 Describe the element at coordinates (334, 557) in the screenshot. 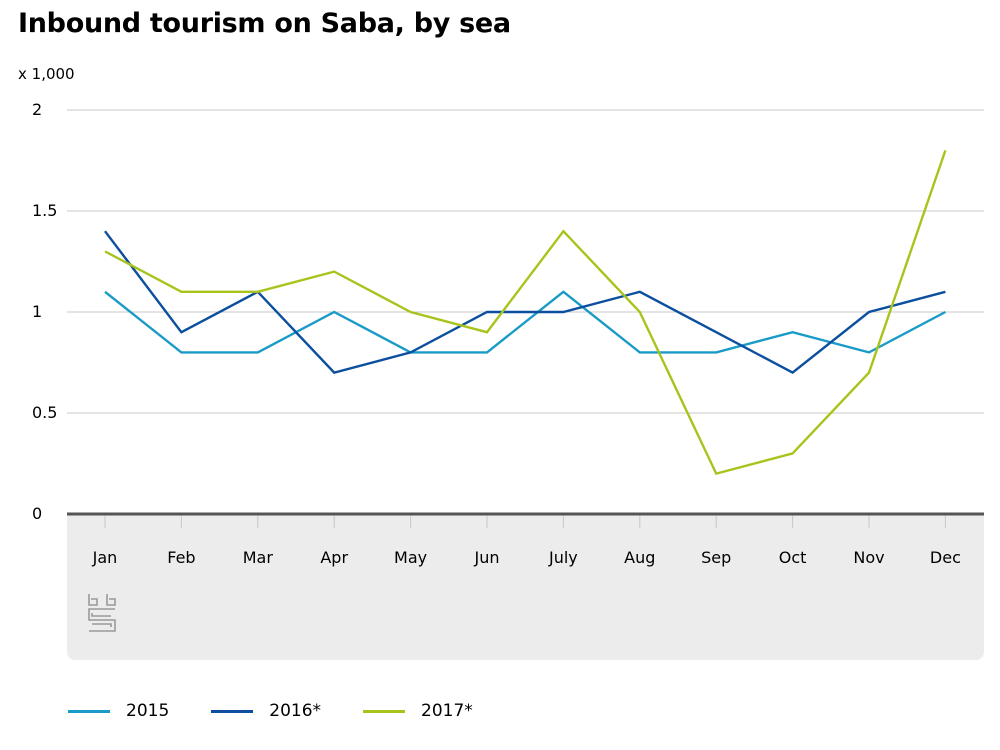

I see `x-tick-label: Apr` at that location.